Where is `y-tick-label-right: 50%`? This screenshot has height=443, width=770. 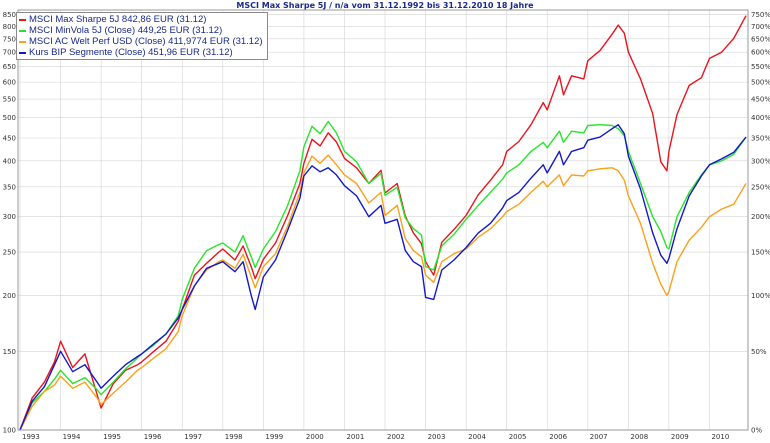
y-tick-label-right: 50% is located at coordinates (759, 352).